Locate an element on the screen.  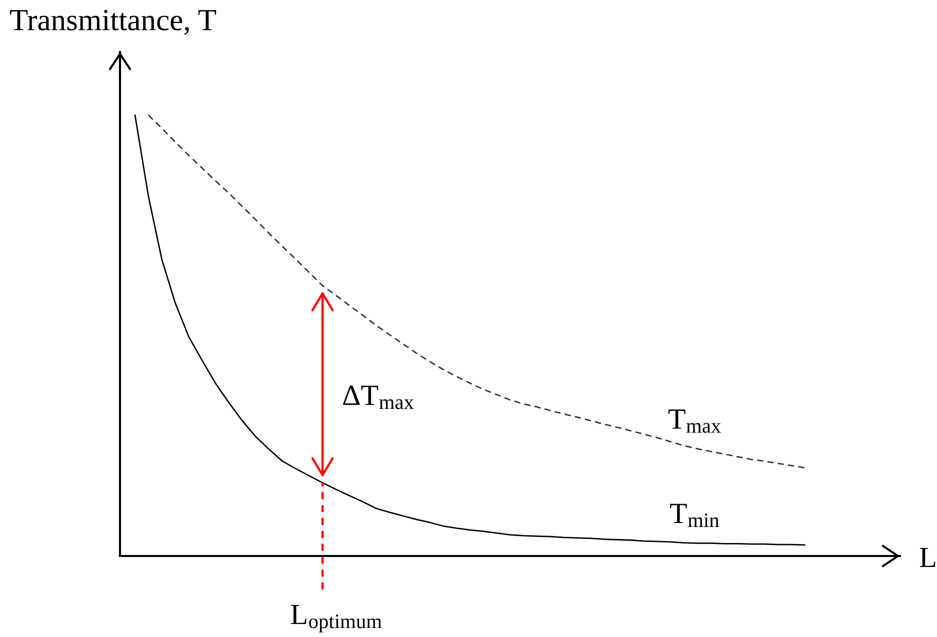
series-label: T$_{max}$ is located at coordinates (694, 421).